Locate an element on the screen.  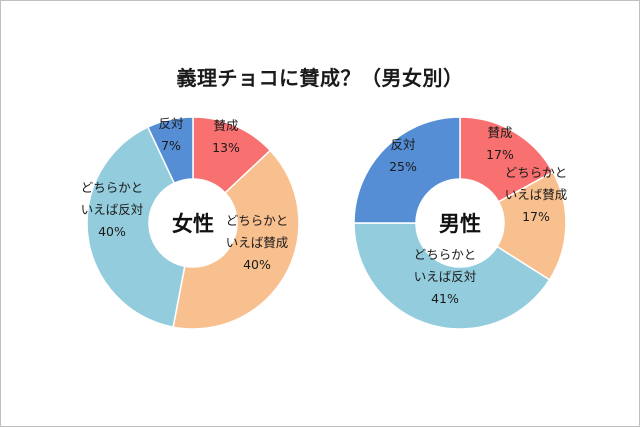
slice-label: どちらかといえば賛成 40% is located at coordinates (257, 242).